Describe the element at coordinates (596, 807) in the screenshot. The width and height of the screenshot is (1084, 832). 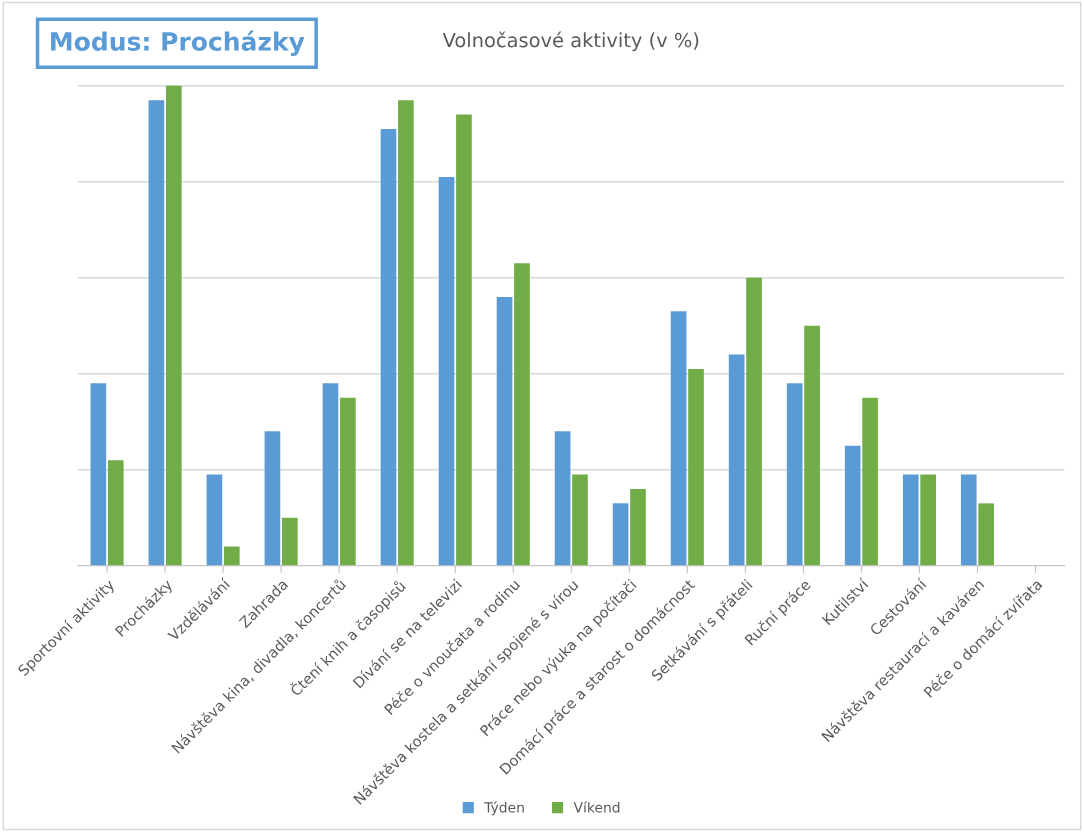
I see `legend-label: Víkend` at that location.